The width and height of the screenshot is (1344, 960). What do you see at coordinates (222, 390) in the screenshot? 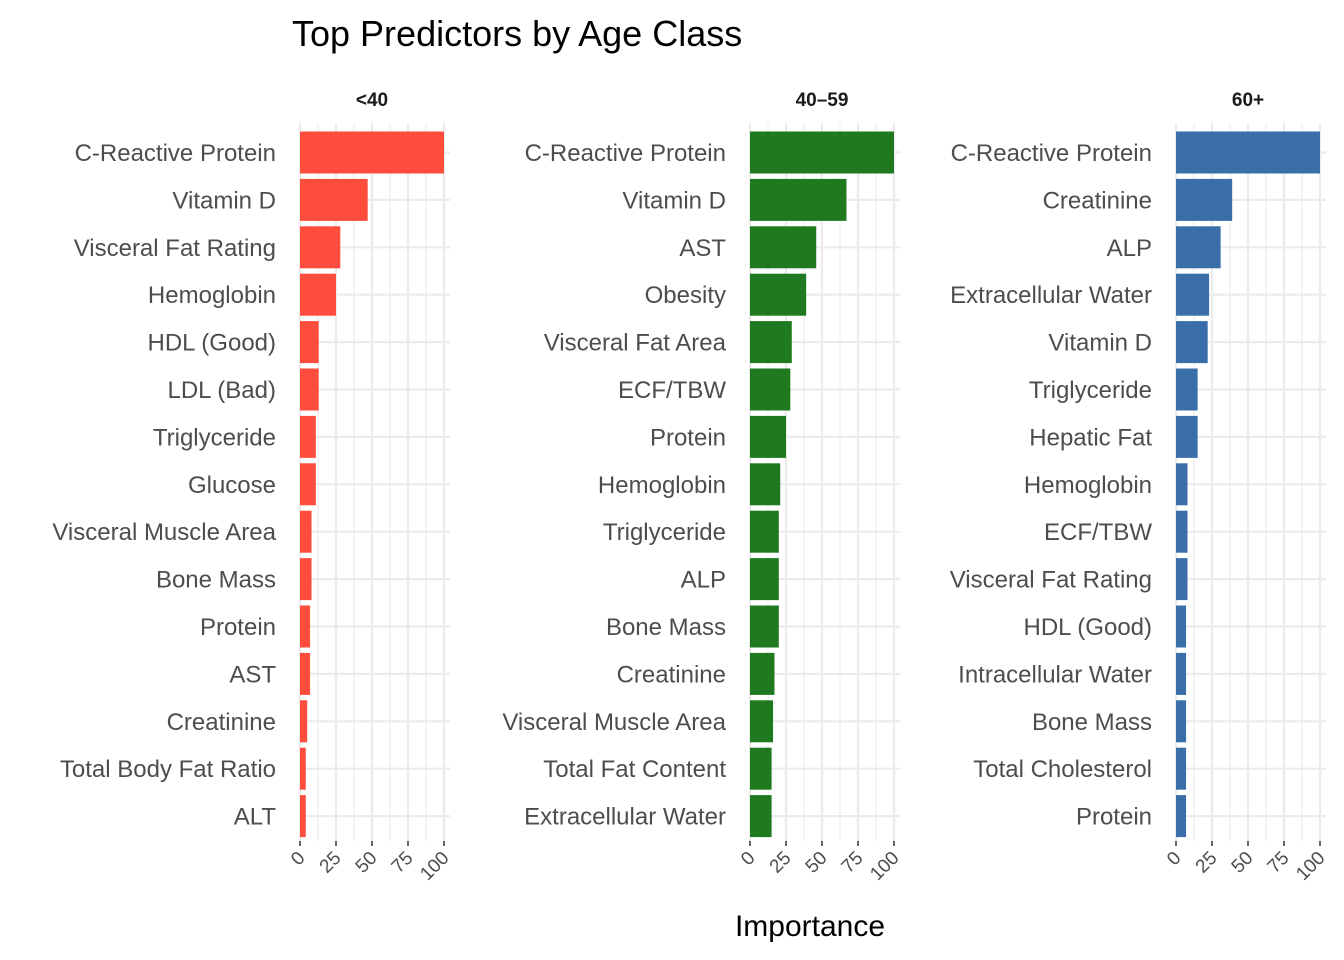
I see `category-label: LDL (Bad)` at bounding box center [222, 390].